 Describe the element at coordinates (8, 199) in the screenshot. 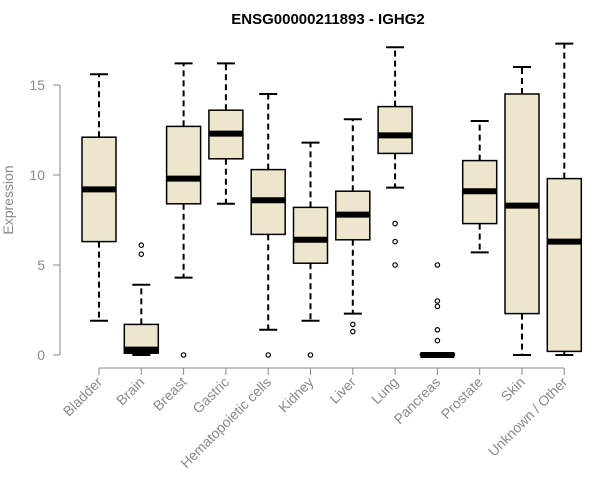

I see `y-axis-label: Expression` at that location.